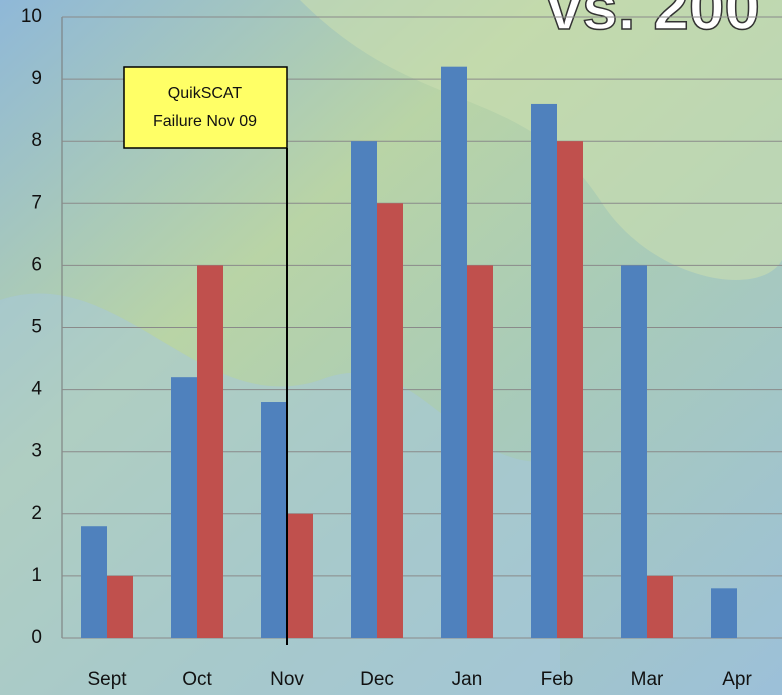 This screenshot has width=782, height=695. I want to click on y-tick-label: 1, so click(36, 575).